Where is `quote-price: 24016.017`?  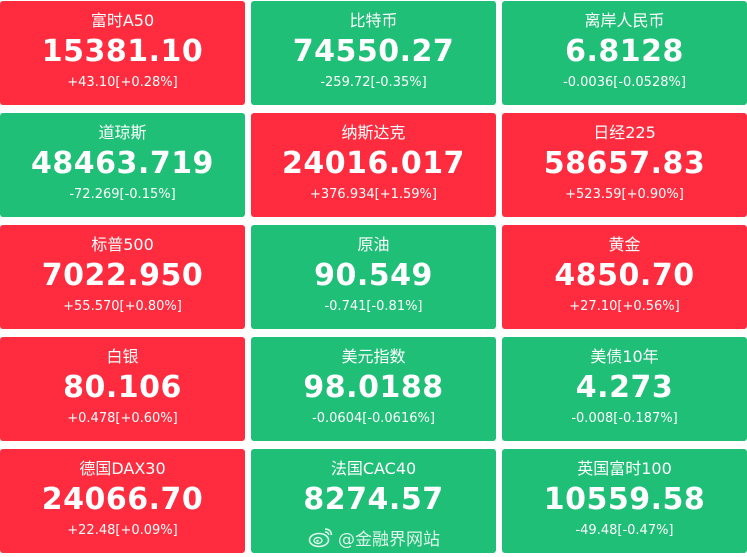 quote-price: 24016.017 is located at coordinates (373, 163).